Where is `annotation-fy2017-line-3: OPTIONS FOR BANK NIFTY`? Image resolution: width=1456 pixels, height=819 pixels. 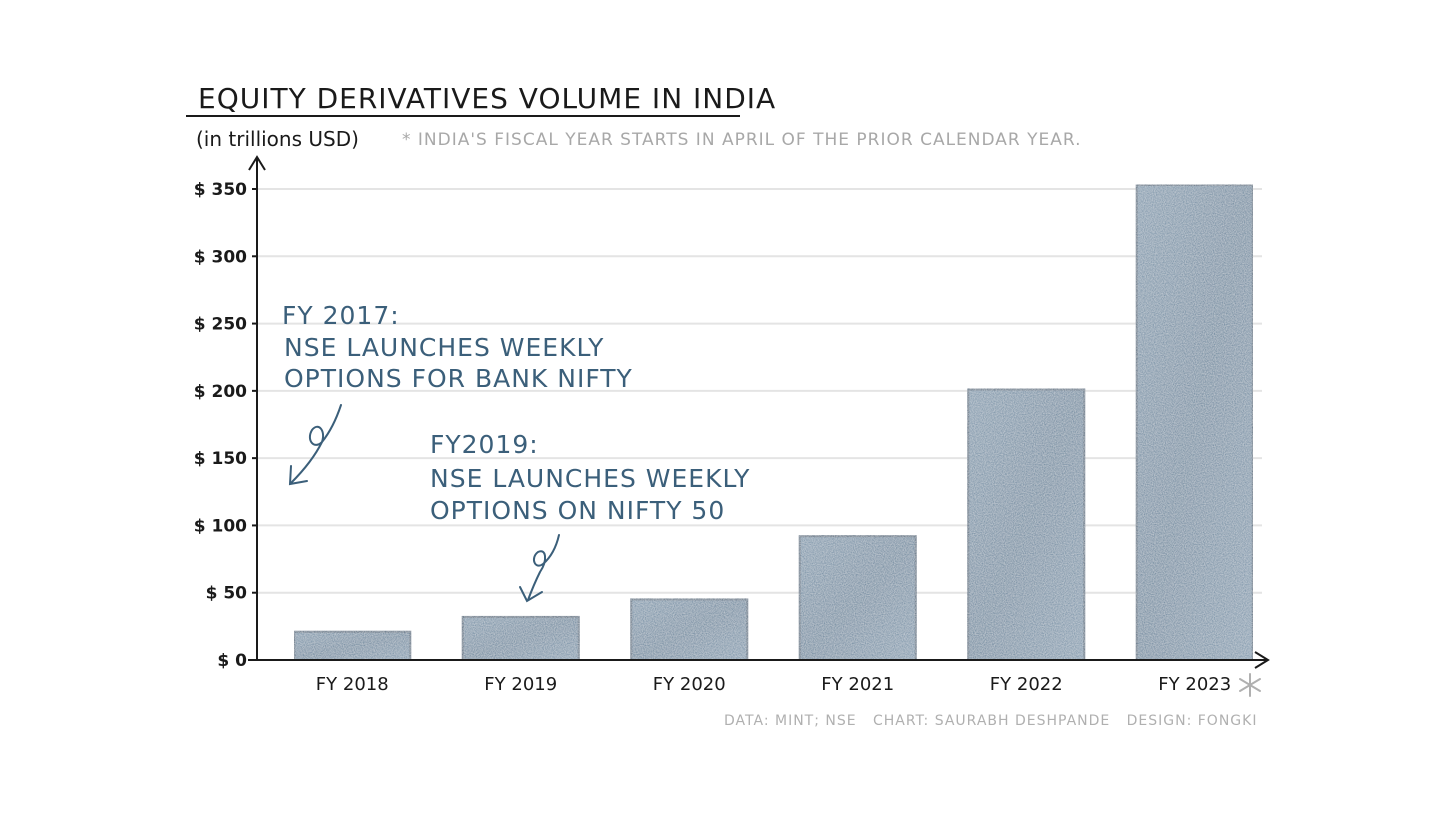 annotation-fy2017-line-3: OPTIONS FOR BANK NIFTY is located at coordinates (458, 378).